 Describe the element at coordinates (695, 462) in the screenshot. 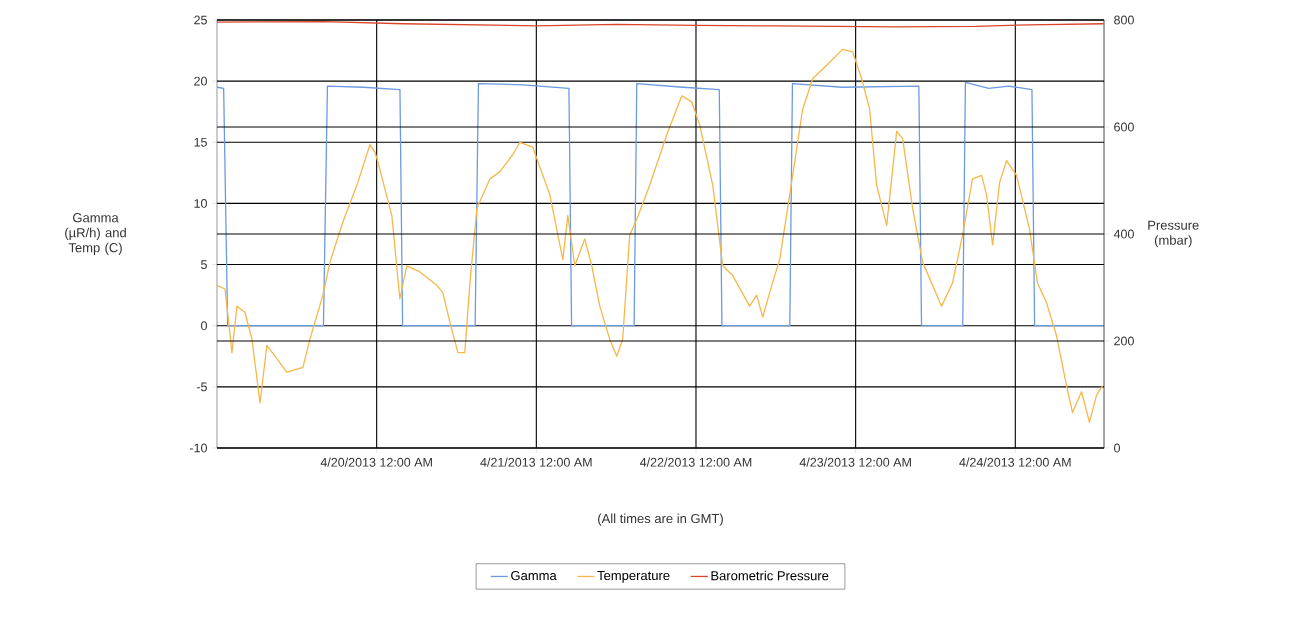

I see `x-tick-label: 4/22/2013 12:00 AM` at that location.